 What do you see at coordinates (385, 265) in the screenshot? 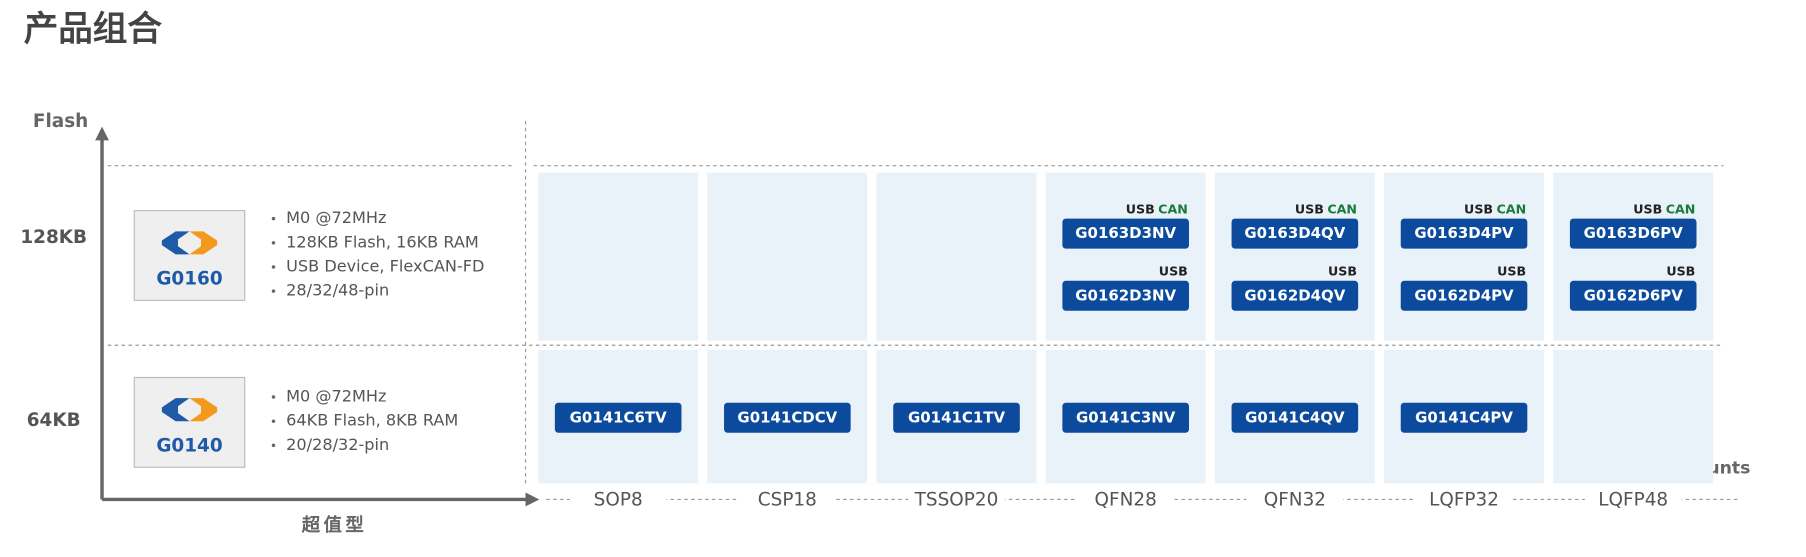
I see `family-feature: USB Device, FlexCAN-FD` at bounding box center [385, 265].